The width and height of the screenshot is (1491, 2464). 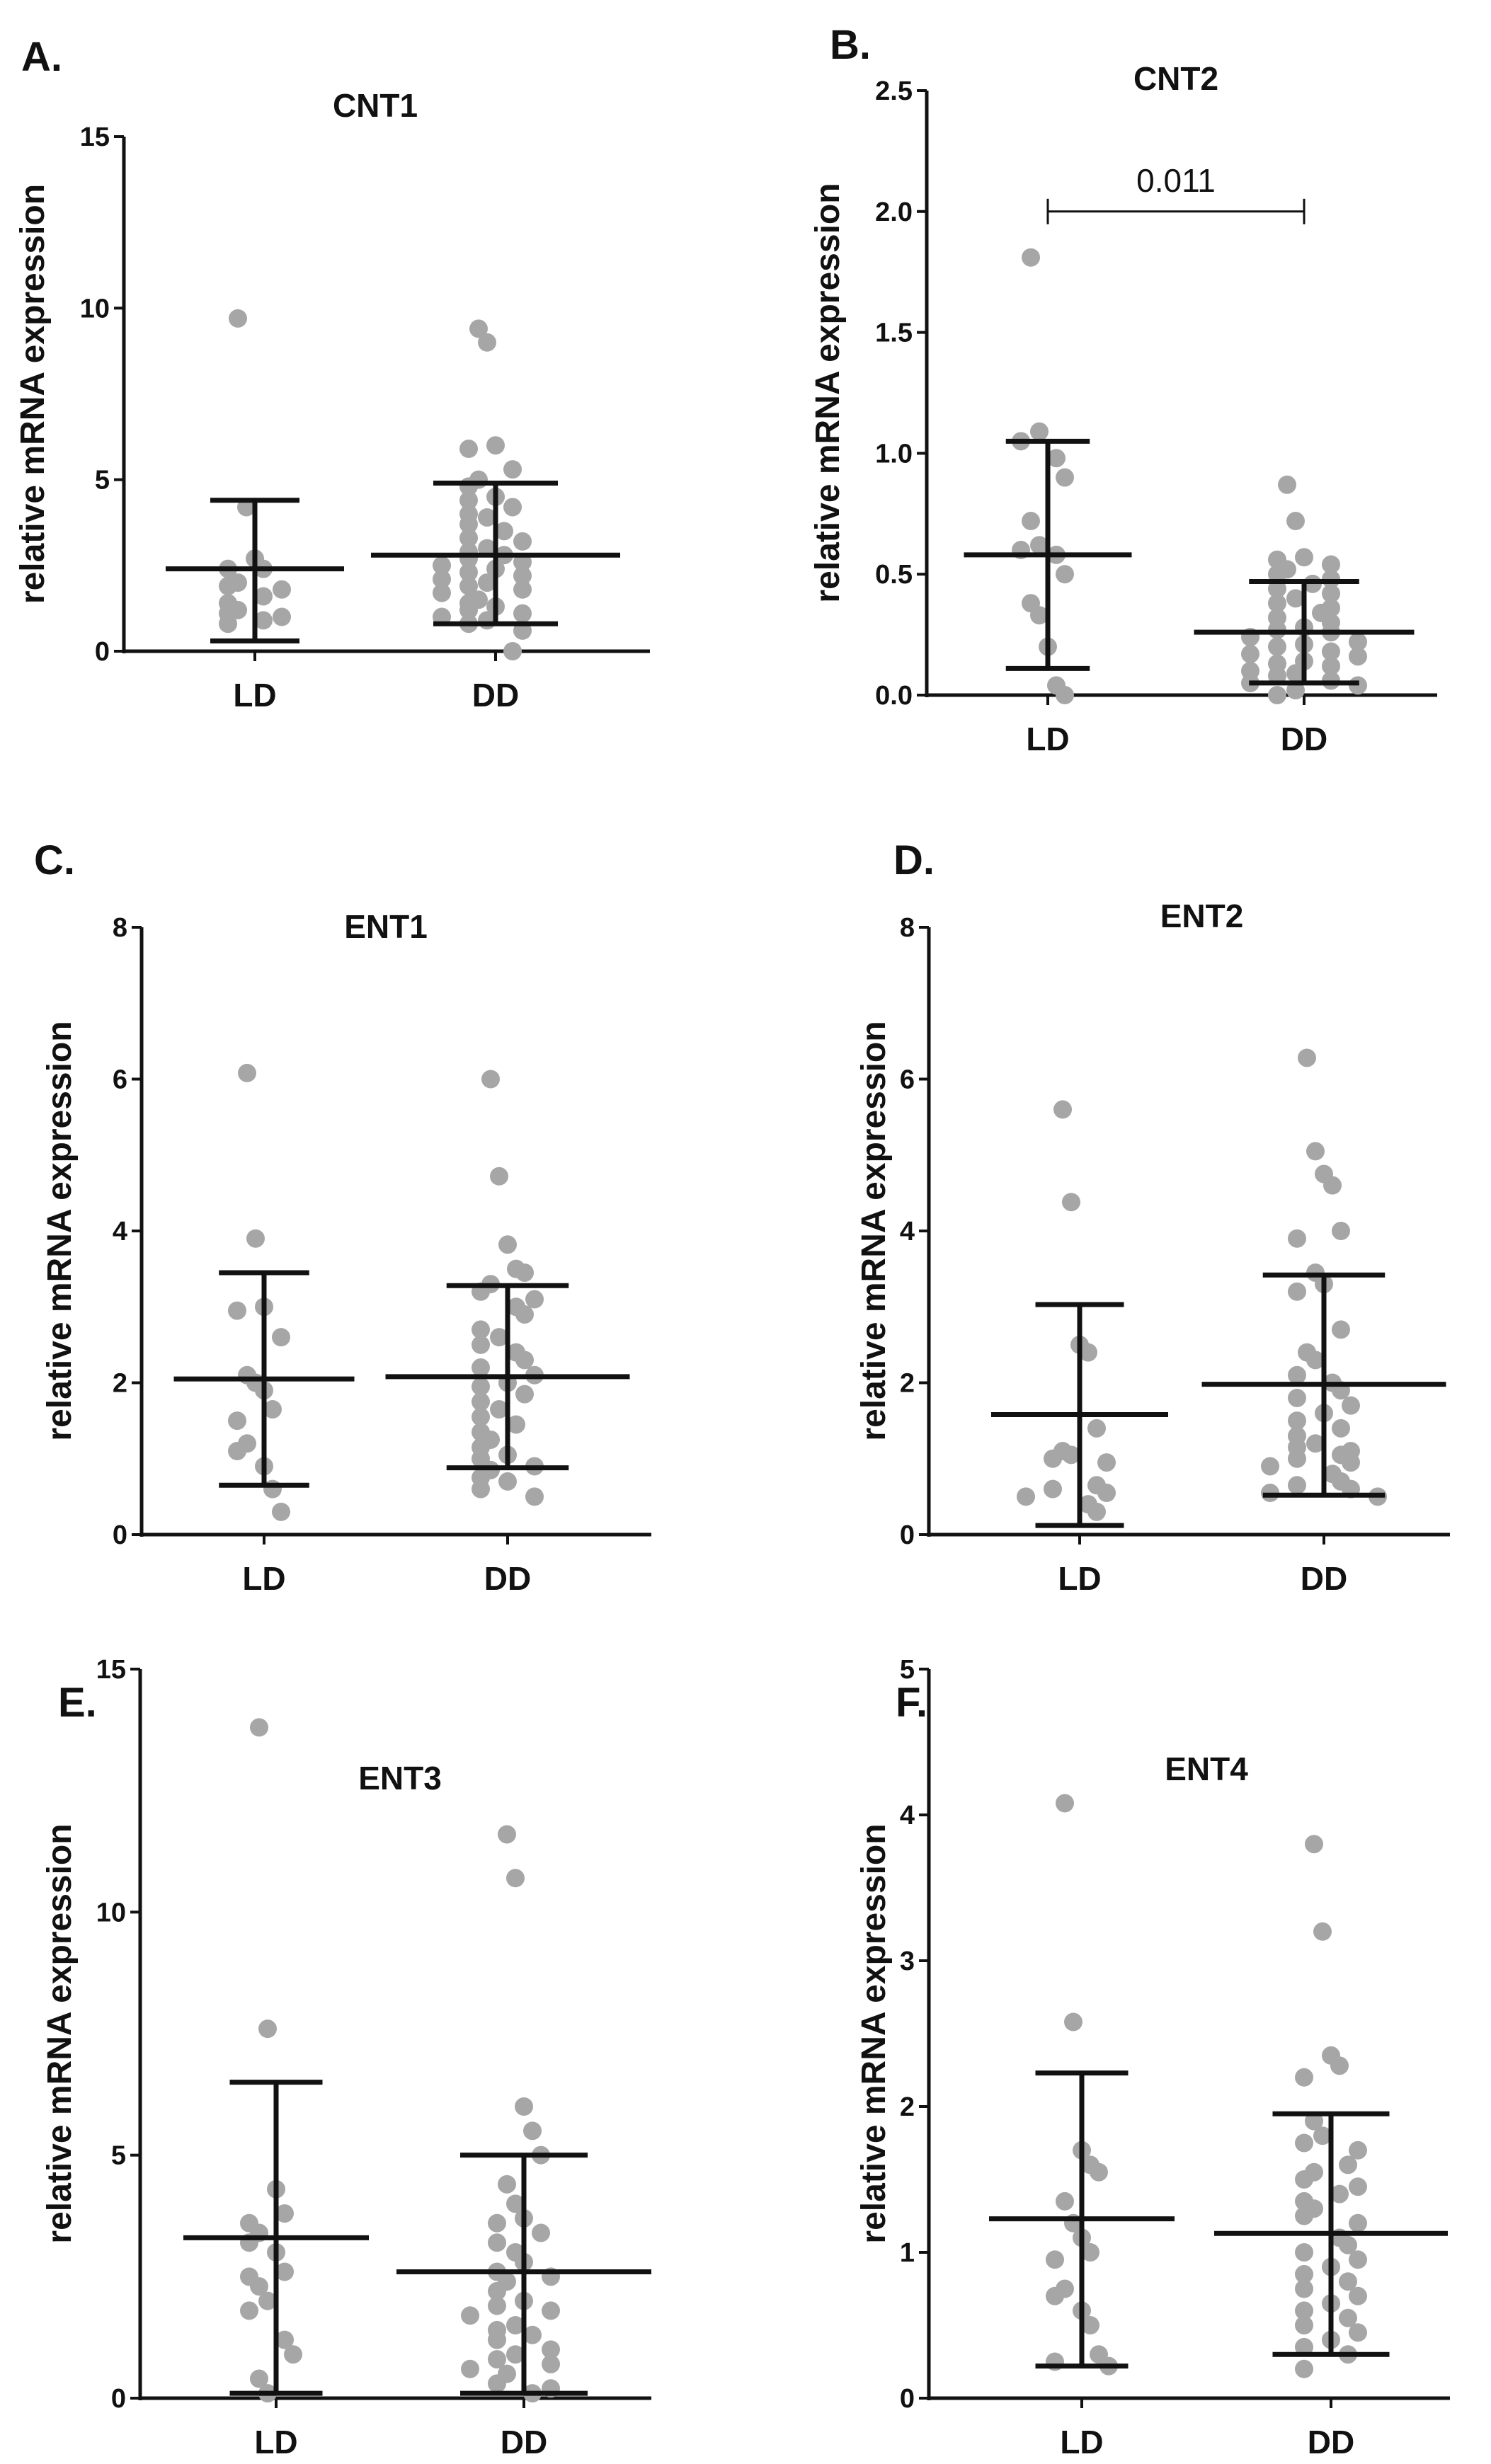 What do you see at coordinates (120, 1535) in the screenshot?
I see `y-tick-label: 0` at bounding box center [120, 1535].